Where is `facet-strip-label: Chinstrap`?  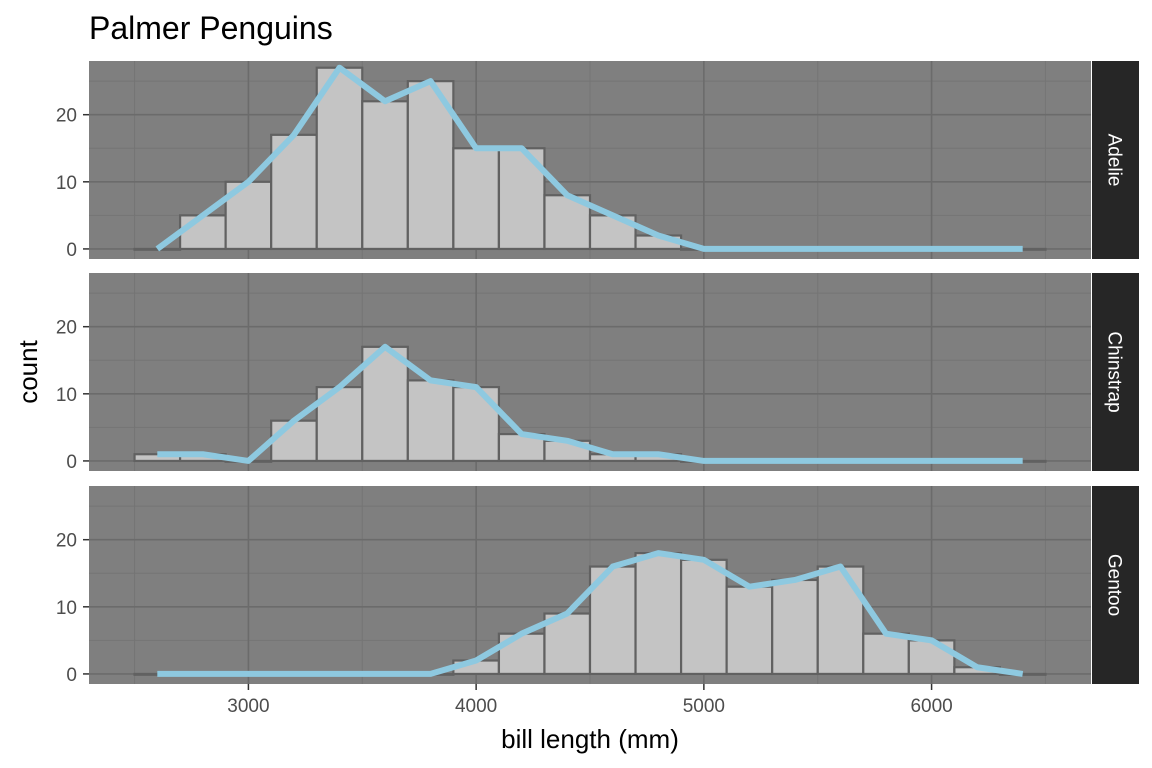
facet-strip-label: Chinstrap is located at coordinates (1114, 371).